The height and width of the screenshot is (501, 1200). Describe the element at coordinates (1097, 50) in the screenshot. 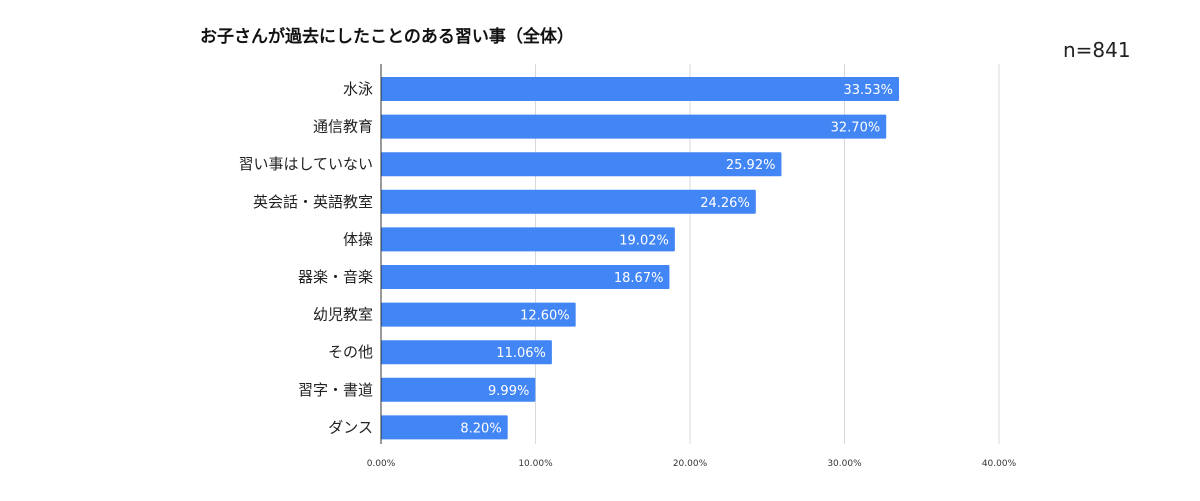

I see `sample-size-label: n=841` at that location.